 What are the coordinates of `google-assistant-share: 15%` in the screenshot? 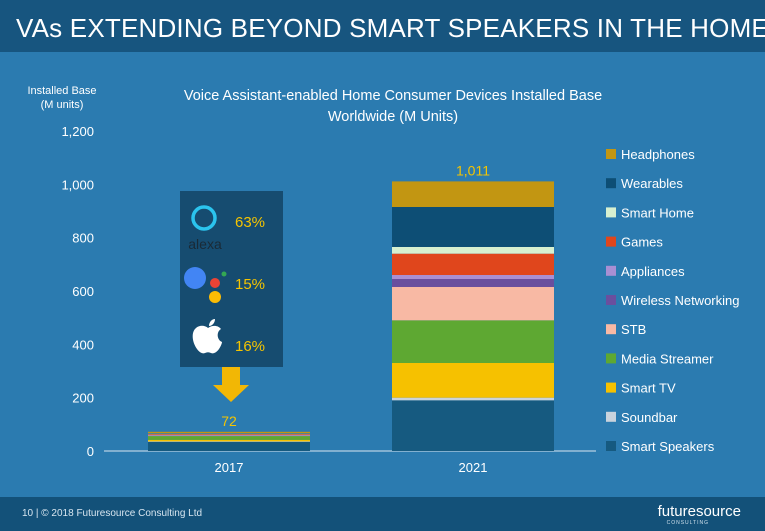 It's located at (250, 284).